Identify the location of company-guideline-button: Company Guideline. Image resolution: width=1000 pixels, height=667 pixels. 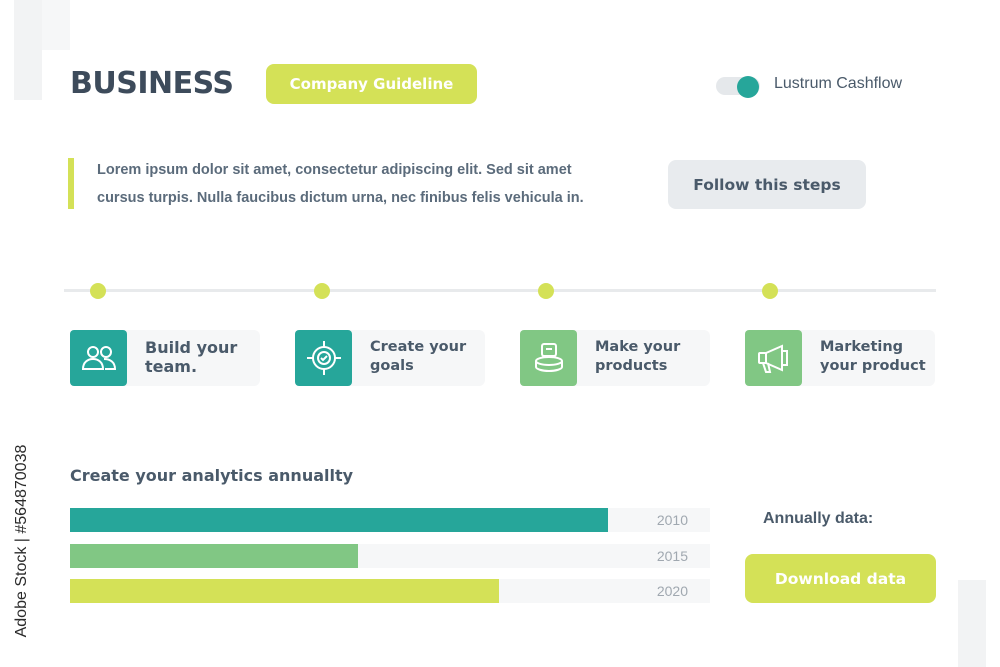
(371, 84).